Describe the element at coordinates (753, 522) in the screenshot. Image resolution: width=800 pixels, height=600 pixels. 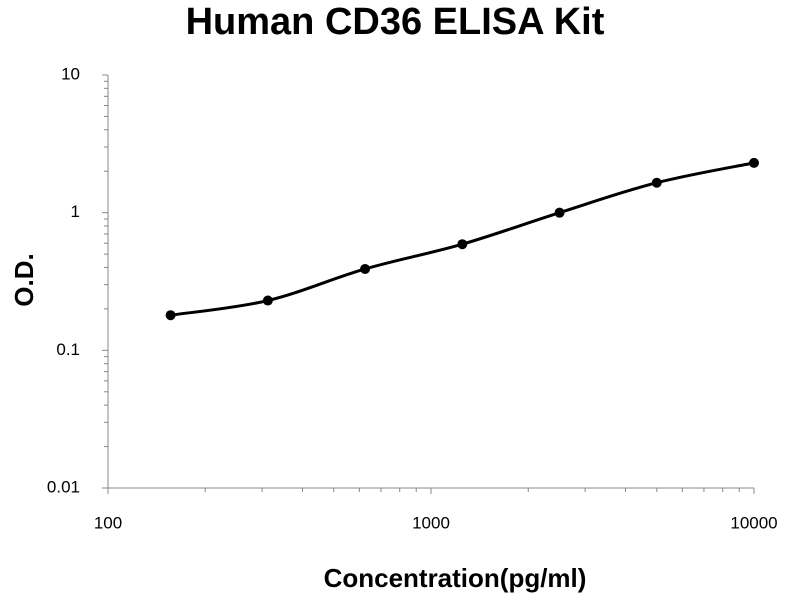
I see `x-tick-label: 10000` at that location.